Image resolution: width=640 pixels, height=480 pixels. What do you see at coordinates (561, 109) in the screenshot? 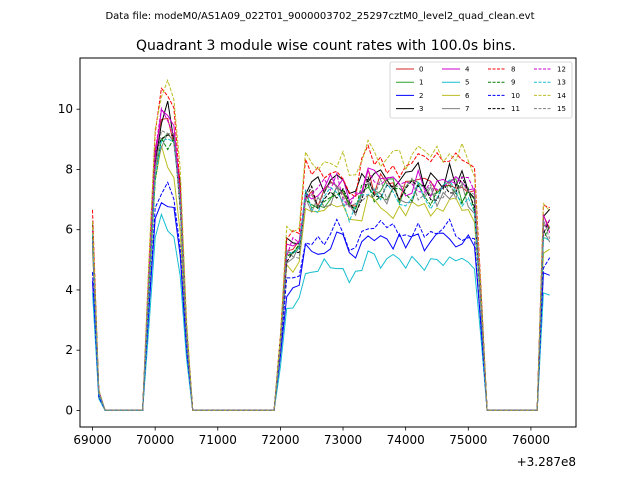
I see `legend-label-15: 15` at bounding box center [561, 109].